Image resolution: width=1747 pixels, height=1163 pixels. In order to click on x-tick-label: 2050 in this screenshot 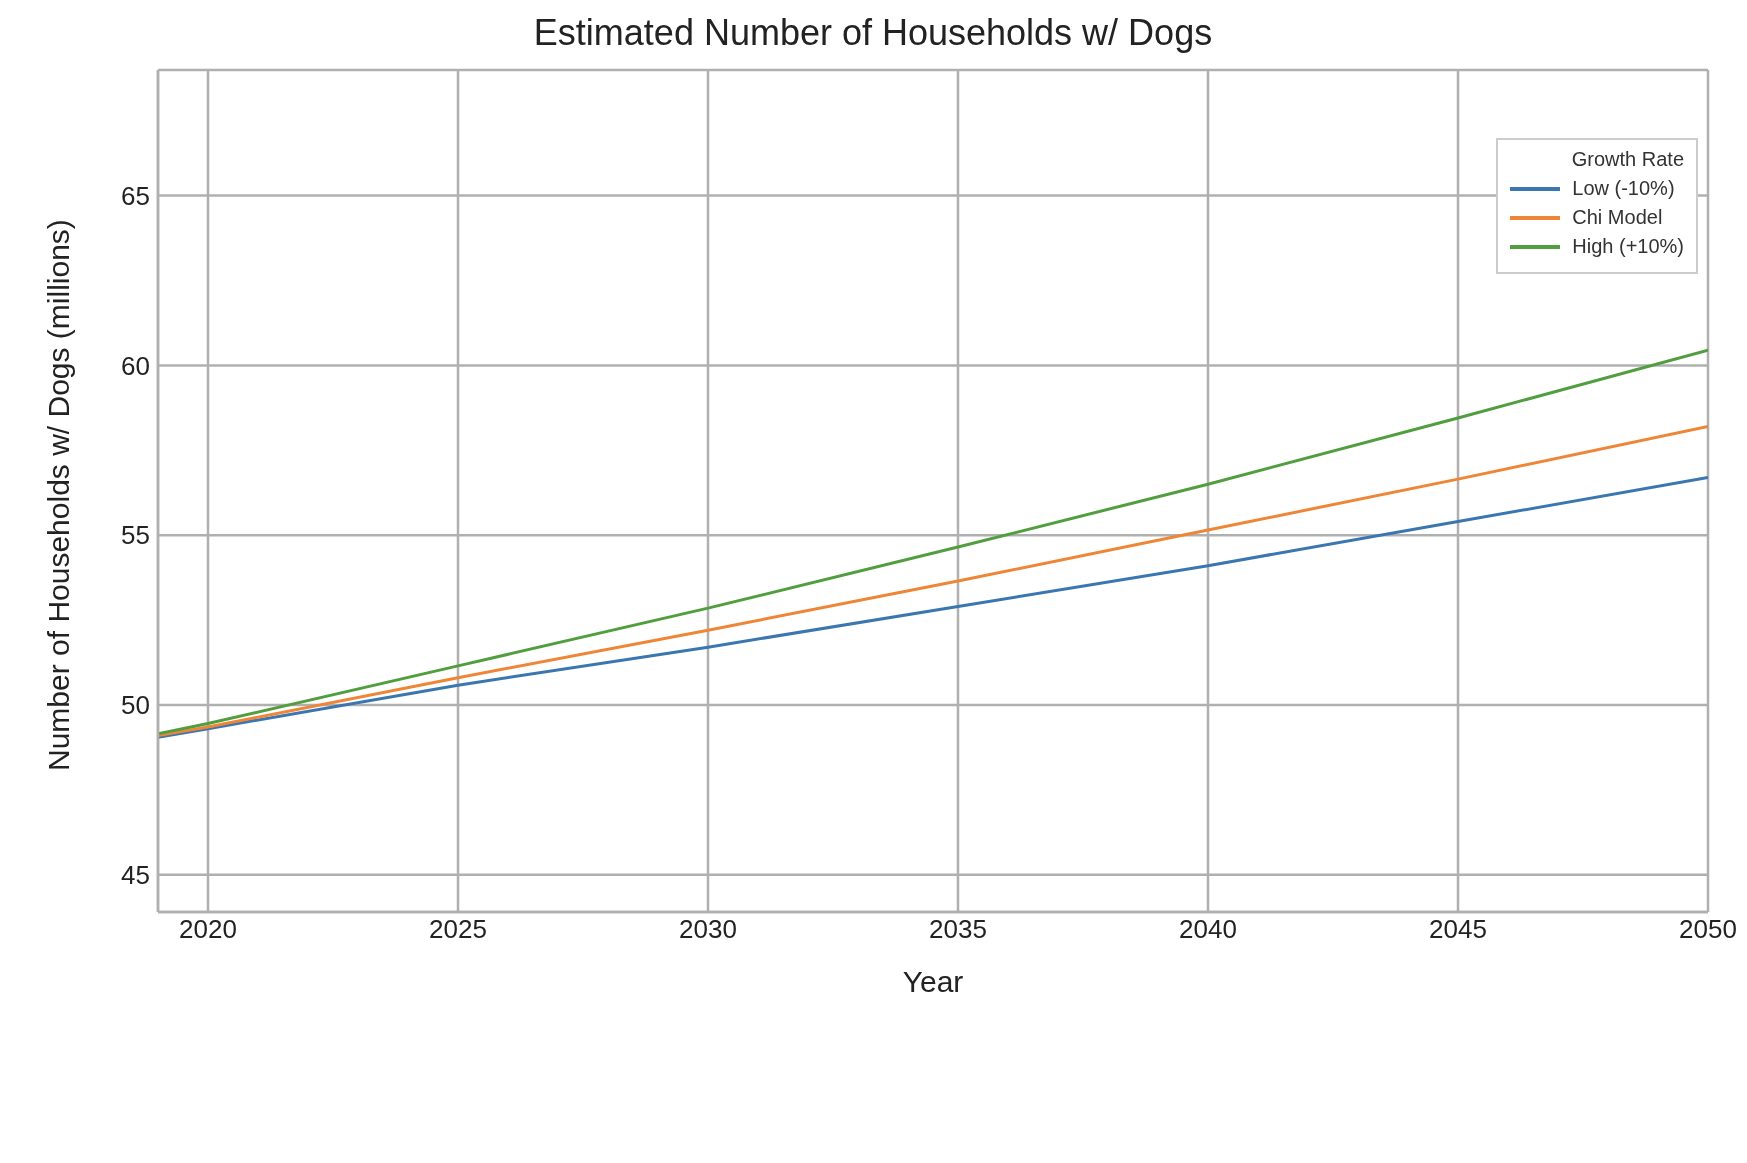, I will do `click(1708, 929)`.